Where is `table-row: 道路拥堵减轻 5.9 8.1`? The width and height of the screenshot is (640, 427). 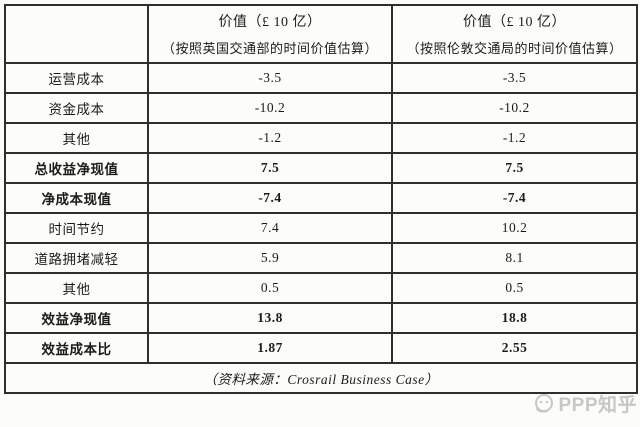 table-row: 道路拥堵减轻 5.9 8.1 is located at coordinates (321, 258).